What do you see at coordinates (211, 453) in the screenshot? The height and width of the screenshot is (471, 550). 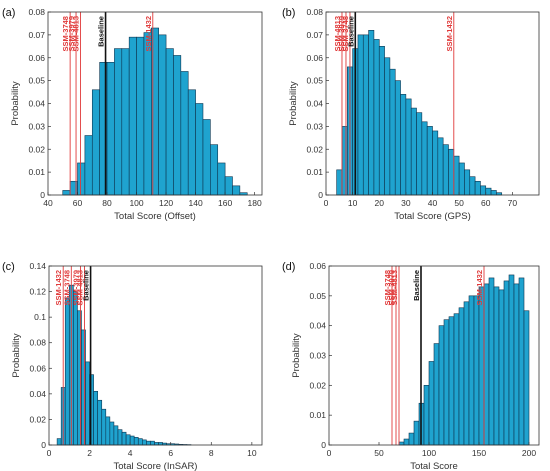 I see `x-tick-label: 8` at bounding box center [211, 453].